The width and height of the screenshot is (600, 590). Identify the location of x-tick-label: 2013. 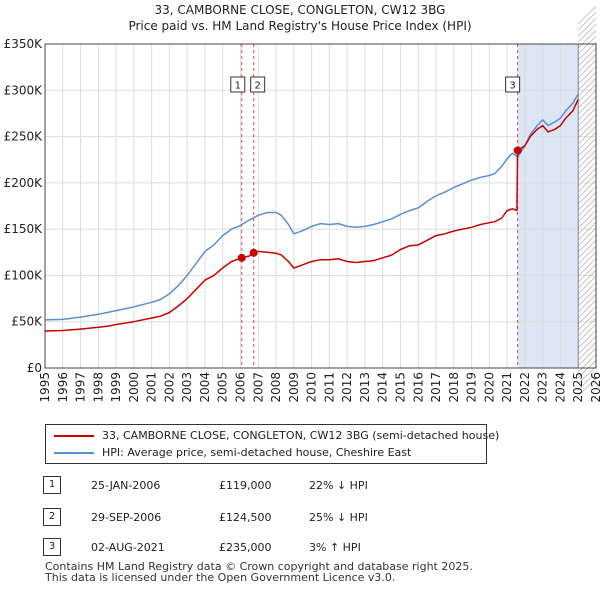
(365, 387).